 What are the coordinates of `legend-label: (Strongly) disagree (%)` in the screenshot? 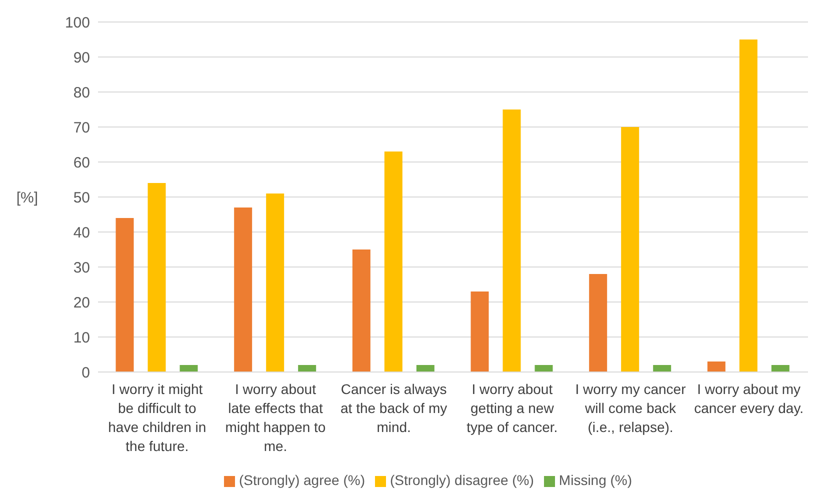 It's located at (462, 480).